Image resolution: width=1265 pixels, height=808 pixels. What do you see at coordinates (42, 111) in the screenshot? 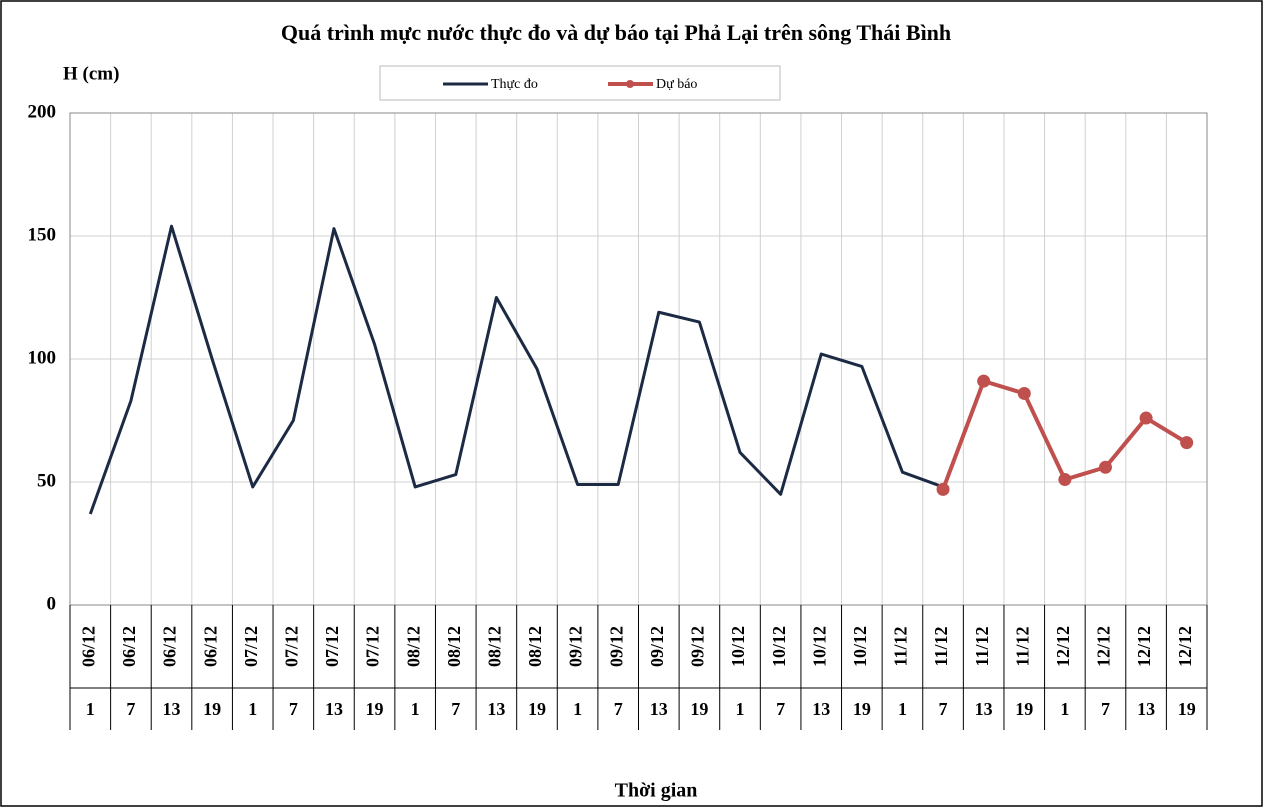
I see `y-tick-label: 200` at bounding box center [42, 111].